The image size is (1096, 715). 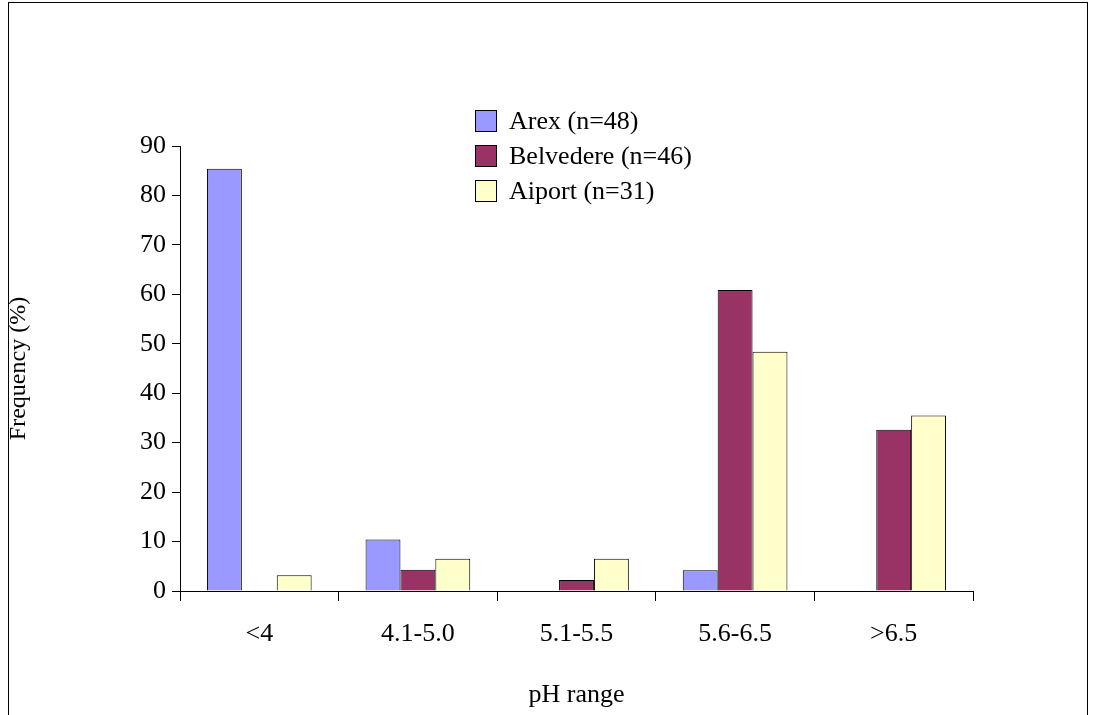 What do you see at coordinates (894, 633) in the screenshot?
I see `x-tick-label: >6.5` at bounding box center [894, 633].